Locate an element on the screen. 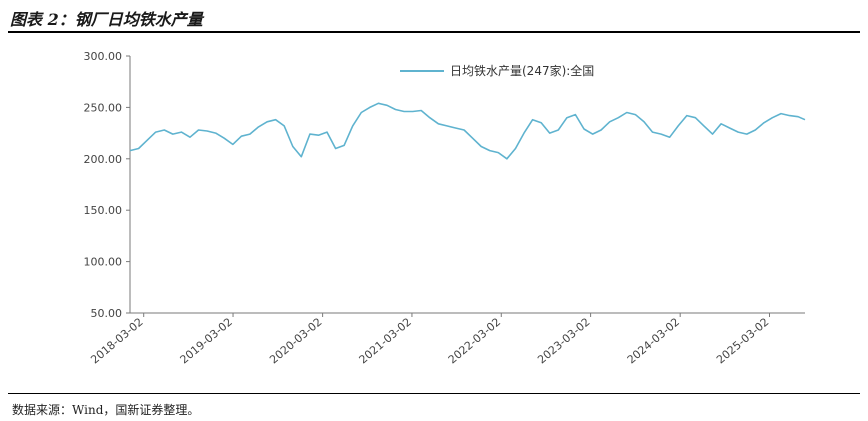  x-tick-label: 2023-03-02 is located at coordinates (563, 340).